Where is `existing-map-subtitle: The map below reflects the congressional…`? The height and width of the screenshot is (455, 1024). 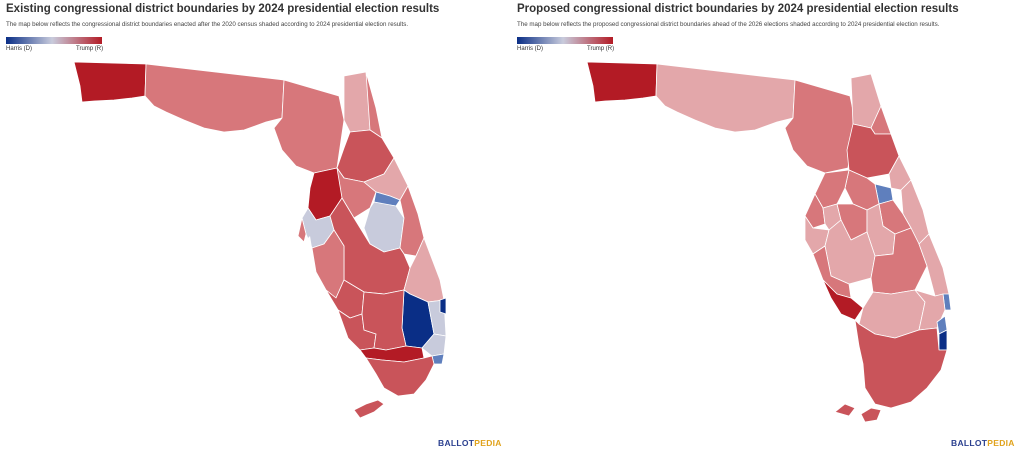
existing-map-subtitle: The map below reflects the congressional… is located at coordinates (207, 24).